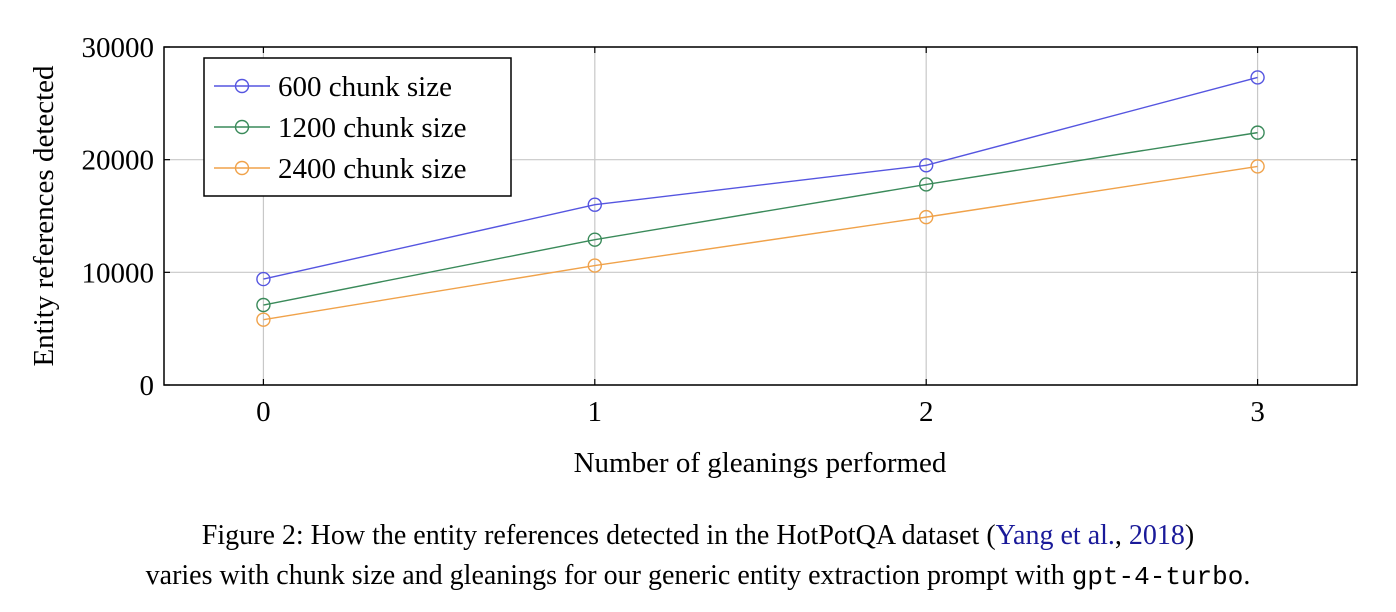 This screenshot has width=1396, height=612. Describe the element at coordinates (1157, 577) in the screenshot. I see `model-name: gpt-4-turbo` at that location.